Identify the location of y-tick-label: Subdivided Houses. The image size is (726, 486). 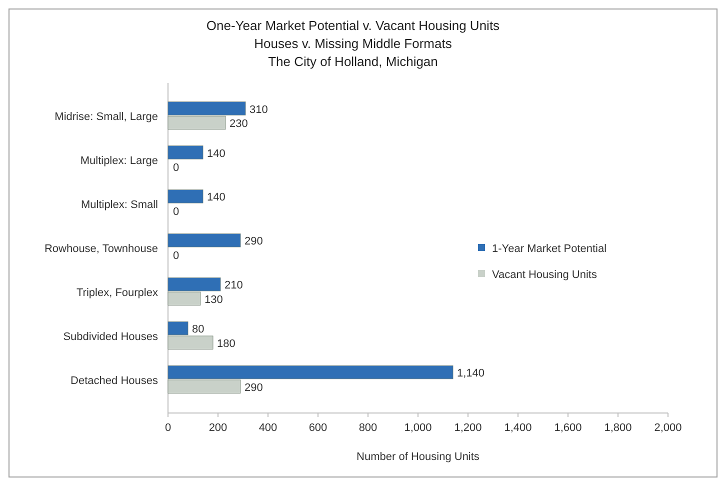
(110, 336).